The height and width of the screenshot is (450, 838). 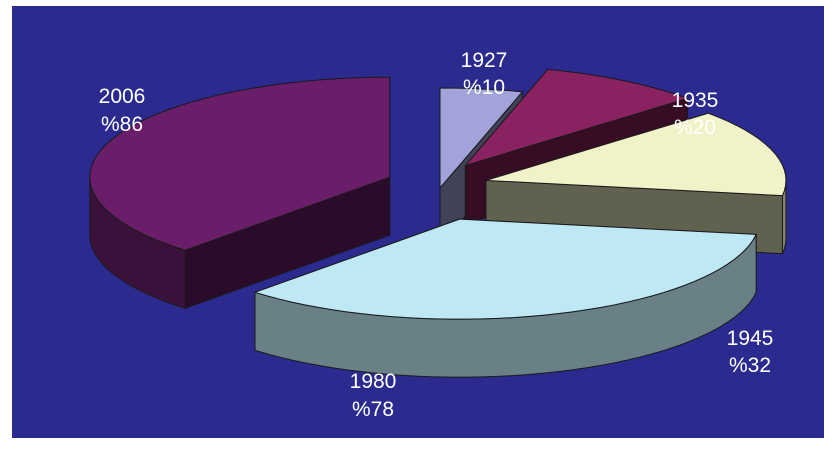 I want to click on slice-year-1935: 1935, so click(x=695, y=100).